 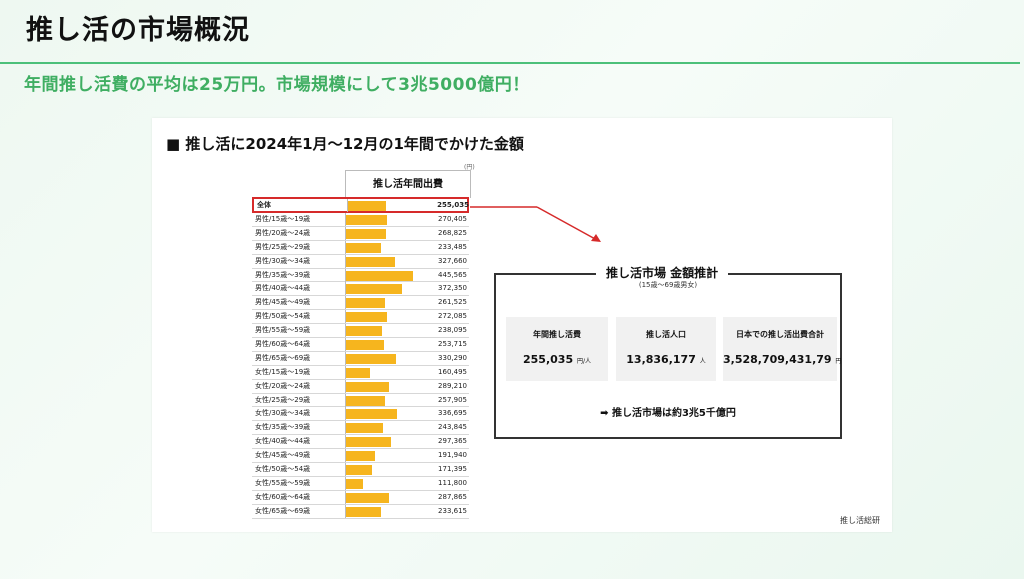 I want to click on page-subtitle: 年間推し活費の平均は25万円。市場規模にして3兆5000億円！, so click(x=277, y=85).